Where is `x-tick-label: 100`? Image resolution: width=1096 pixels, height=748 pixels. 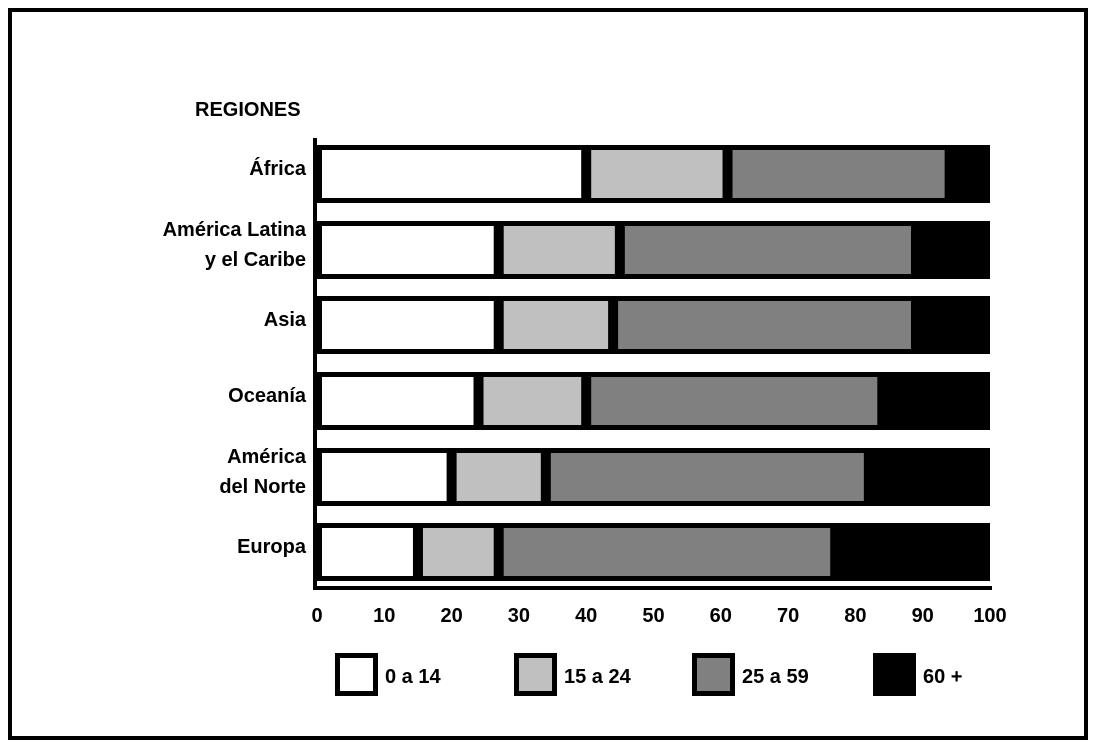 x-tick-label: 100 is located at coordinates (989, 616).